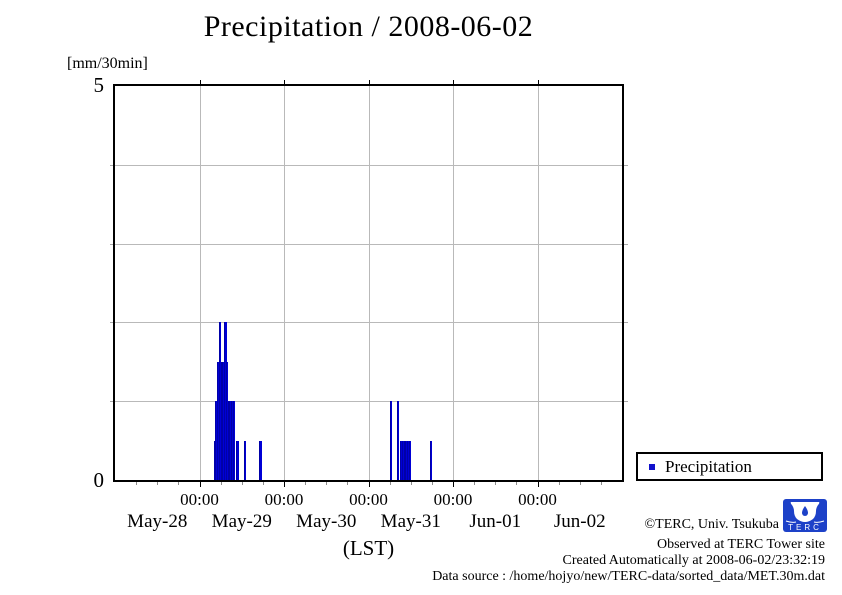 Image resolution: width=842 pixels, height=595 pixels. I want to click on x-date-label: May-30, so click(326, 521).